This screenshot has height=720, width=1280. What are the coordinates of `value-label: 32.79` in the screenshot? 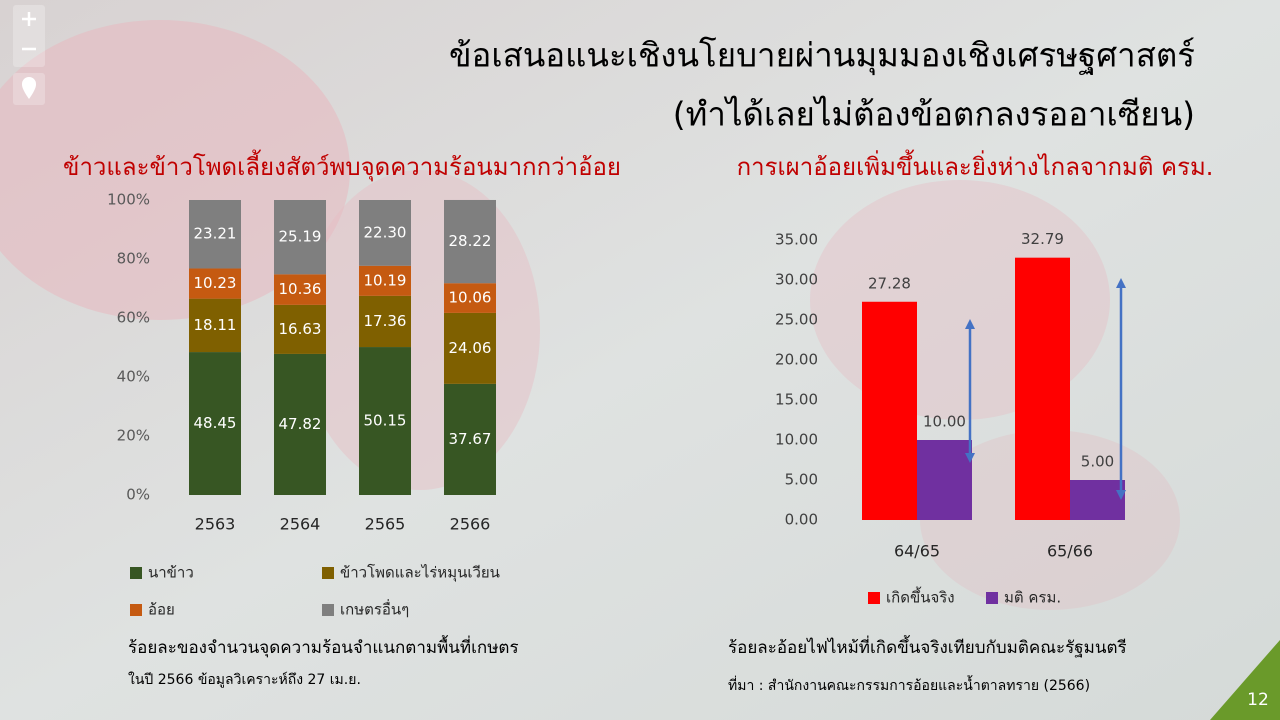 It's located at (1042, 239).